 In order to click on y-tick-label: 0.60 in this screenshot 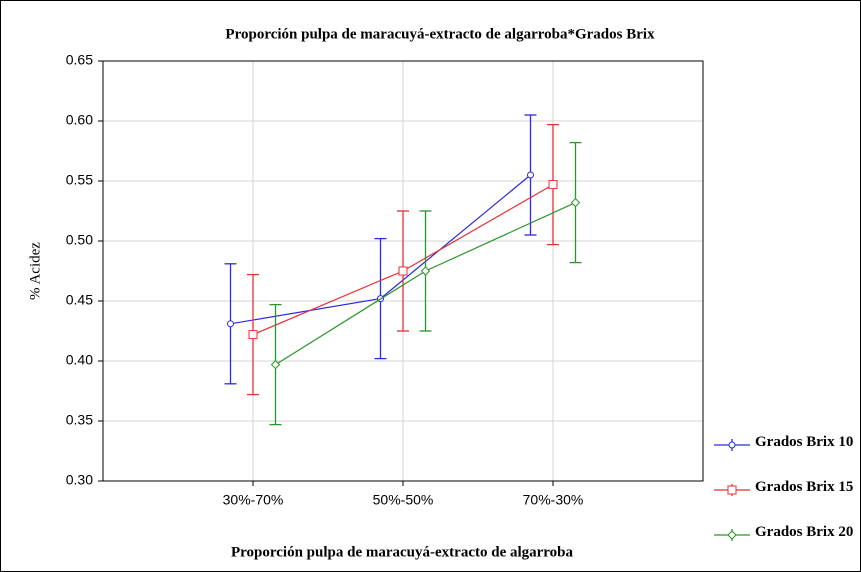, I will do `click(79, 120)`.